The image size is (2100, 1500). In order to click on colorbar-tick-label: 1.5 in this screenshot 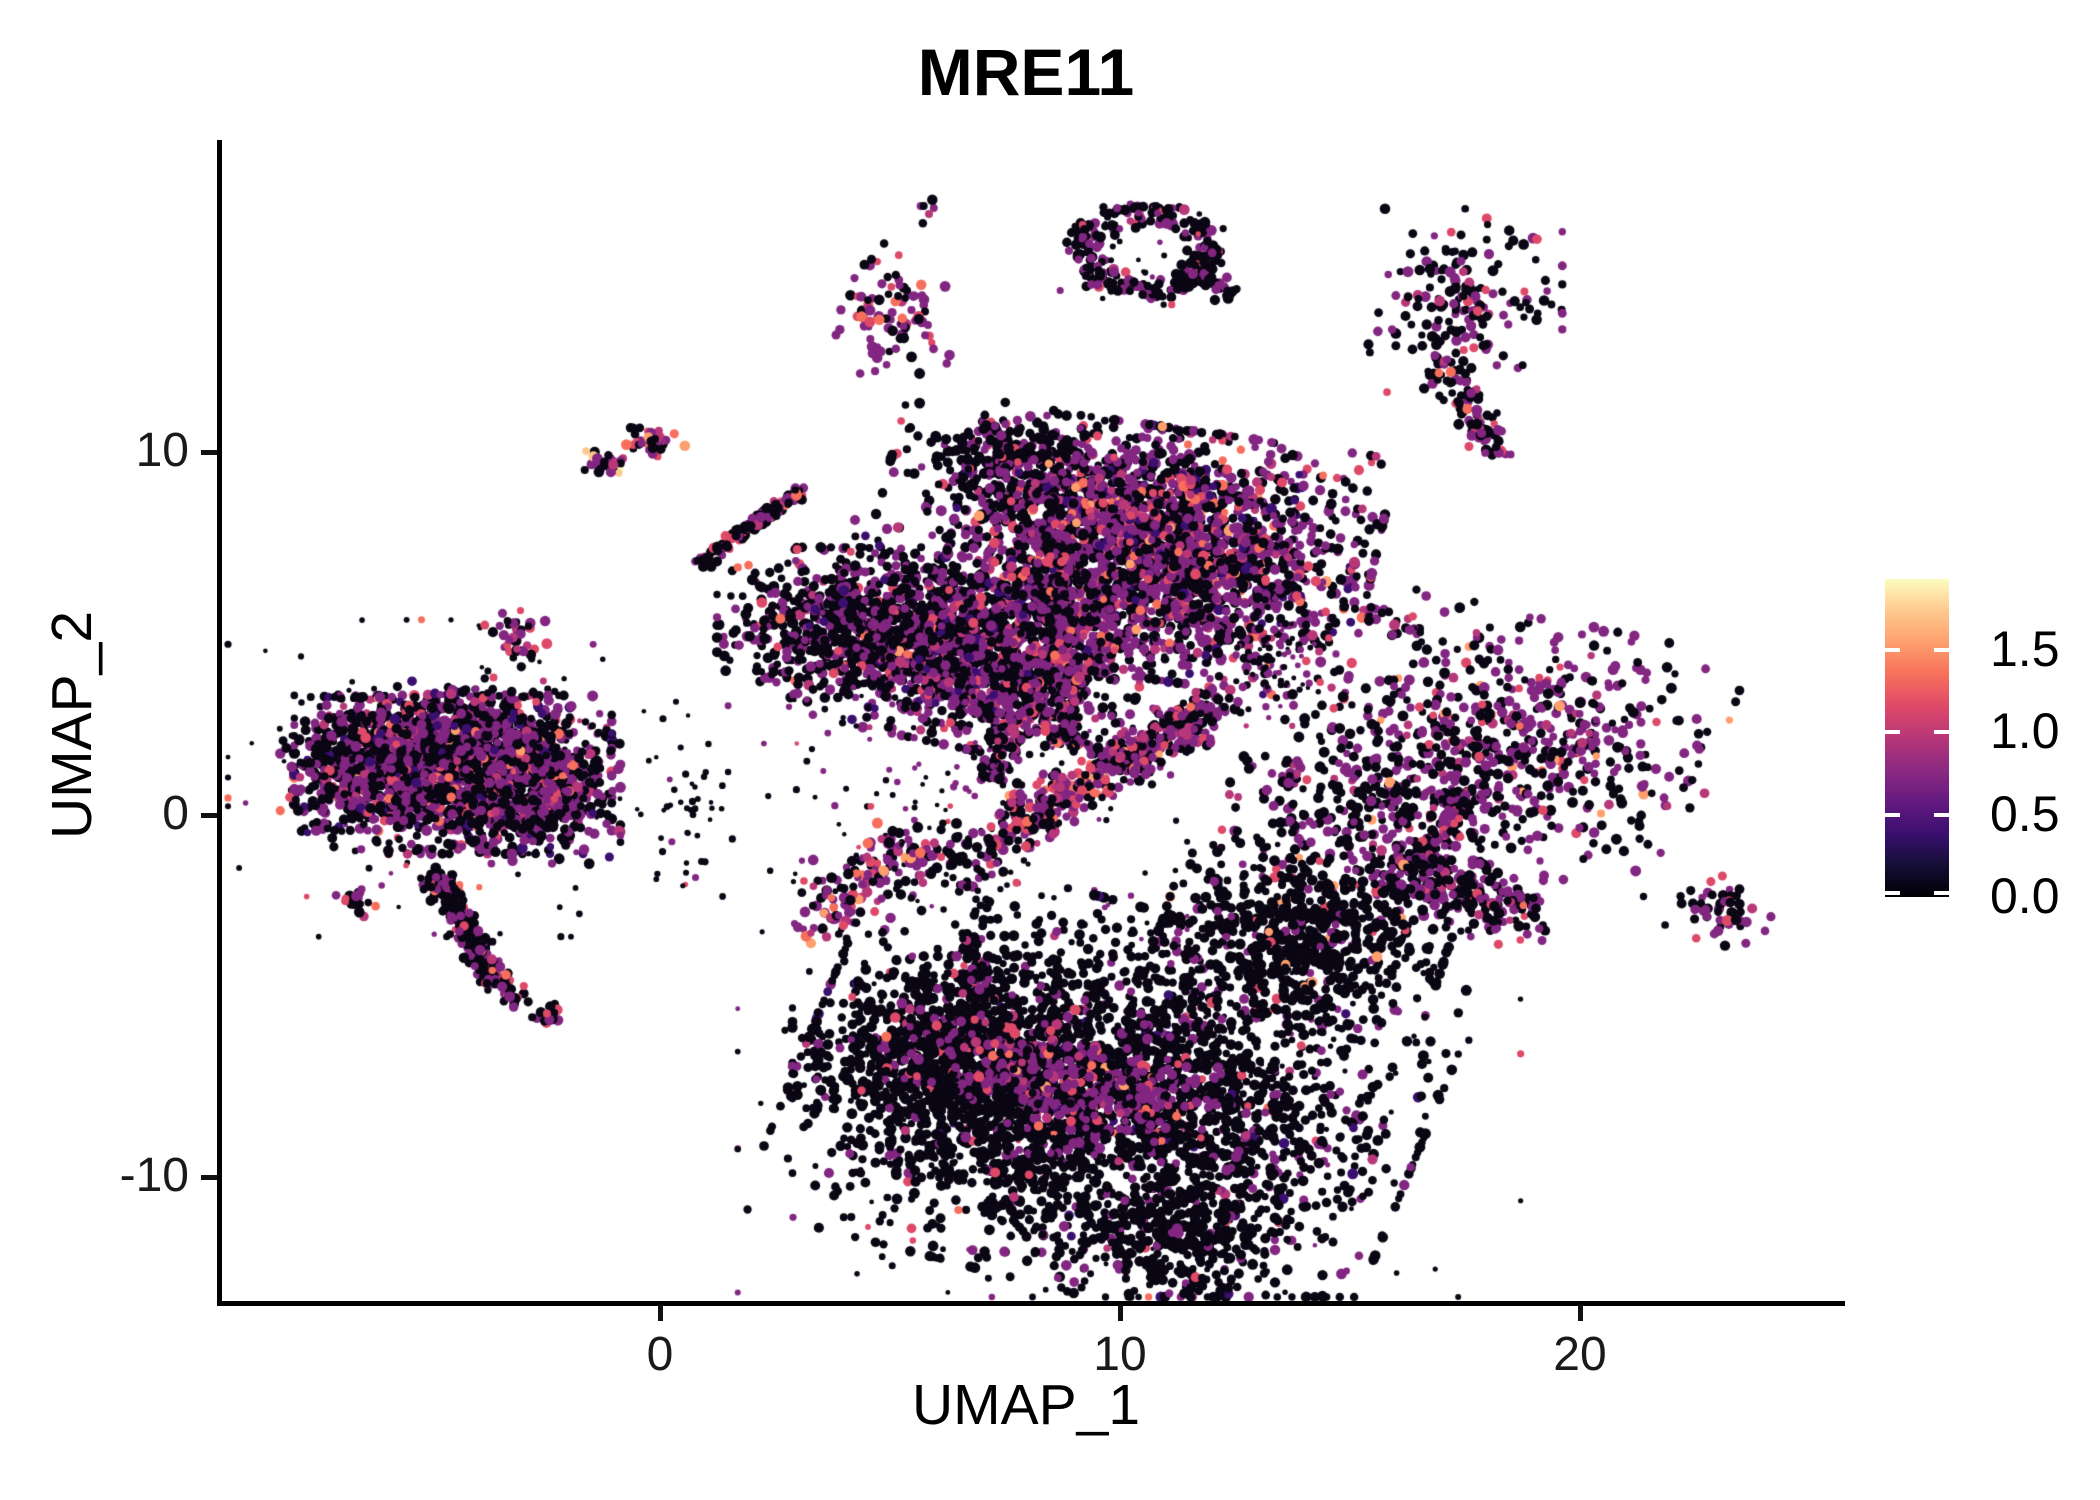, I will do `click(2025, 648)`.